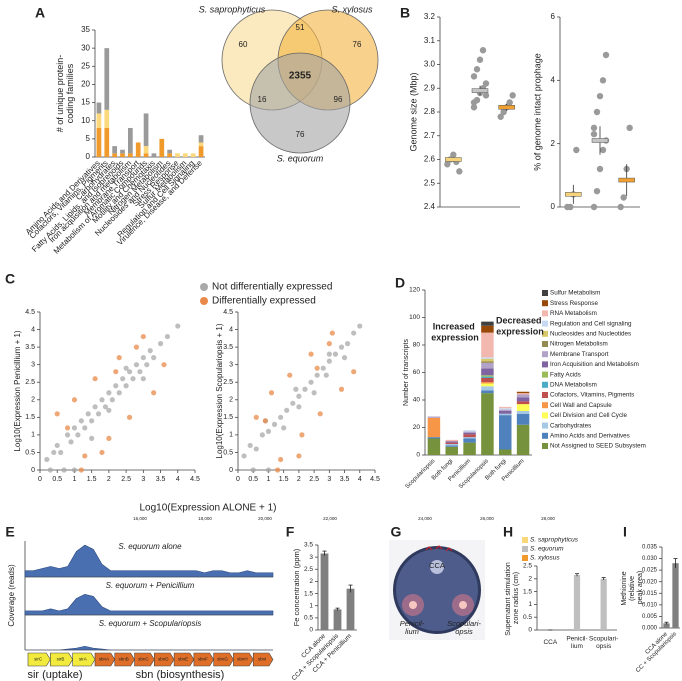 Image resolution: width=682 pixels, height=681 pixels. I want to click on x-tick-label: 2, so click(299, 479).